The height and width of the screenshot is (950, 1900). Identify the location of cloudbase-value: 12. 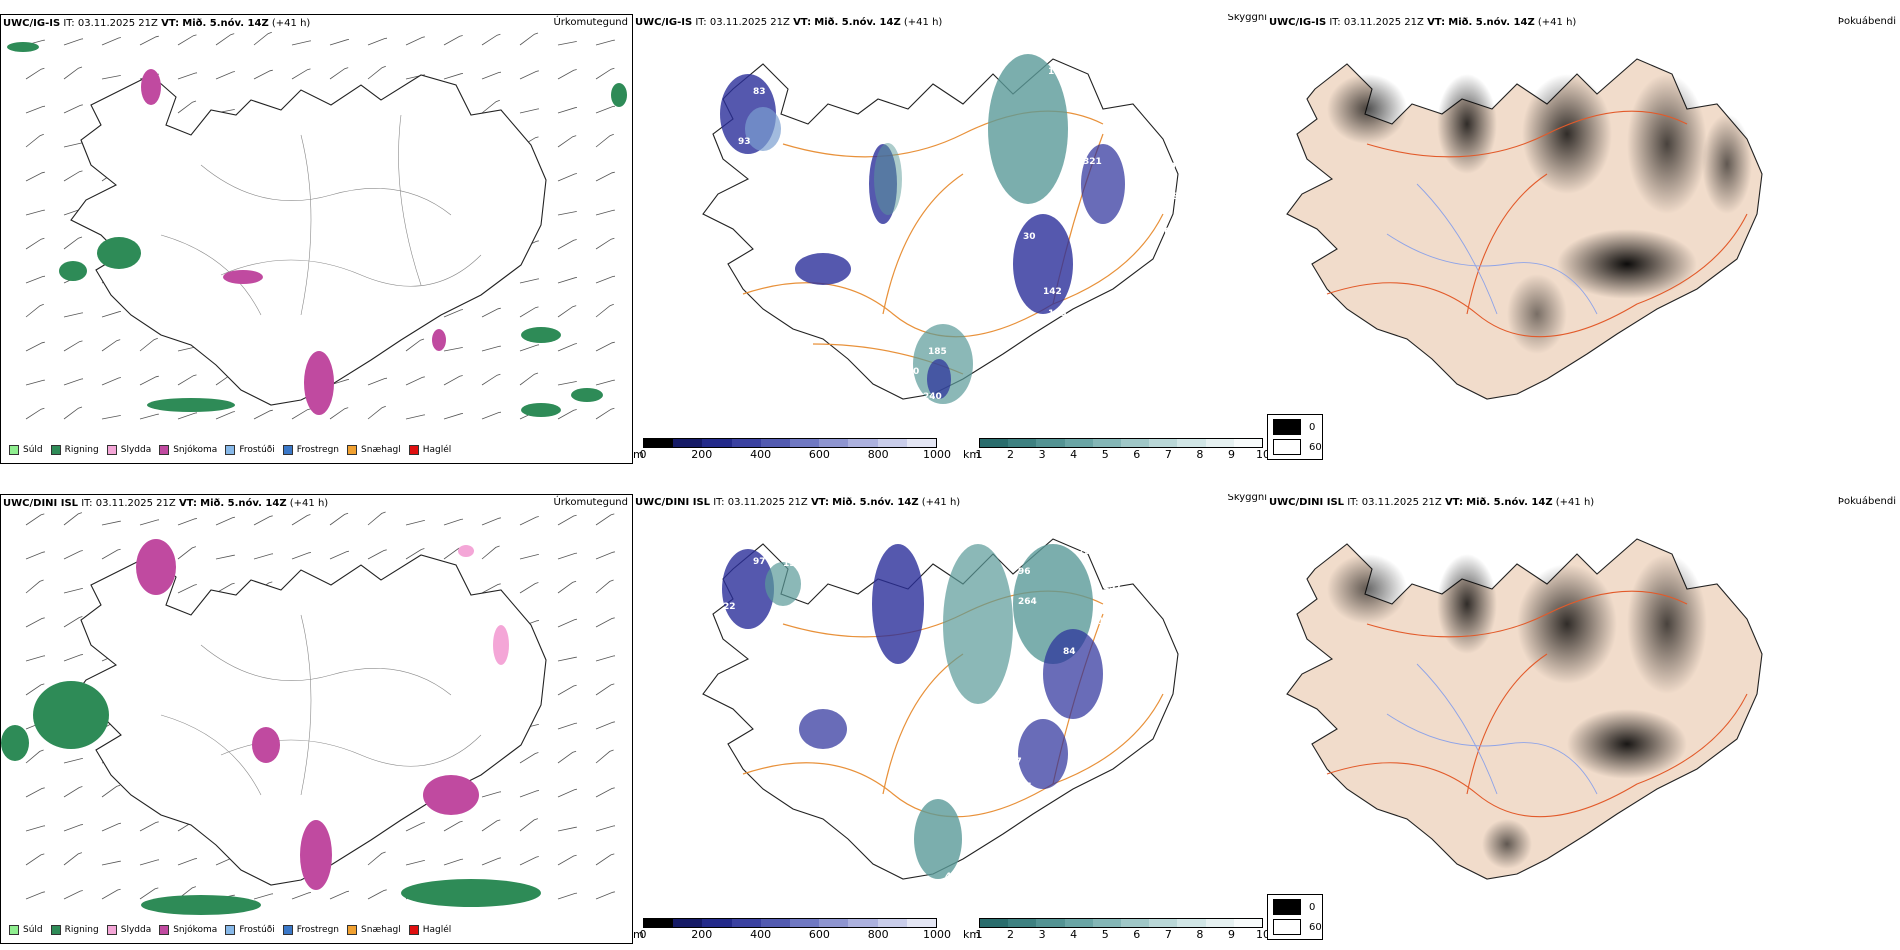
(904, 342).